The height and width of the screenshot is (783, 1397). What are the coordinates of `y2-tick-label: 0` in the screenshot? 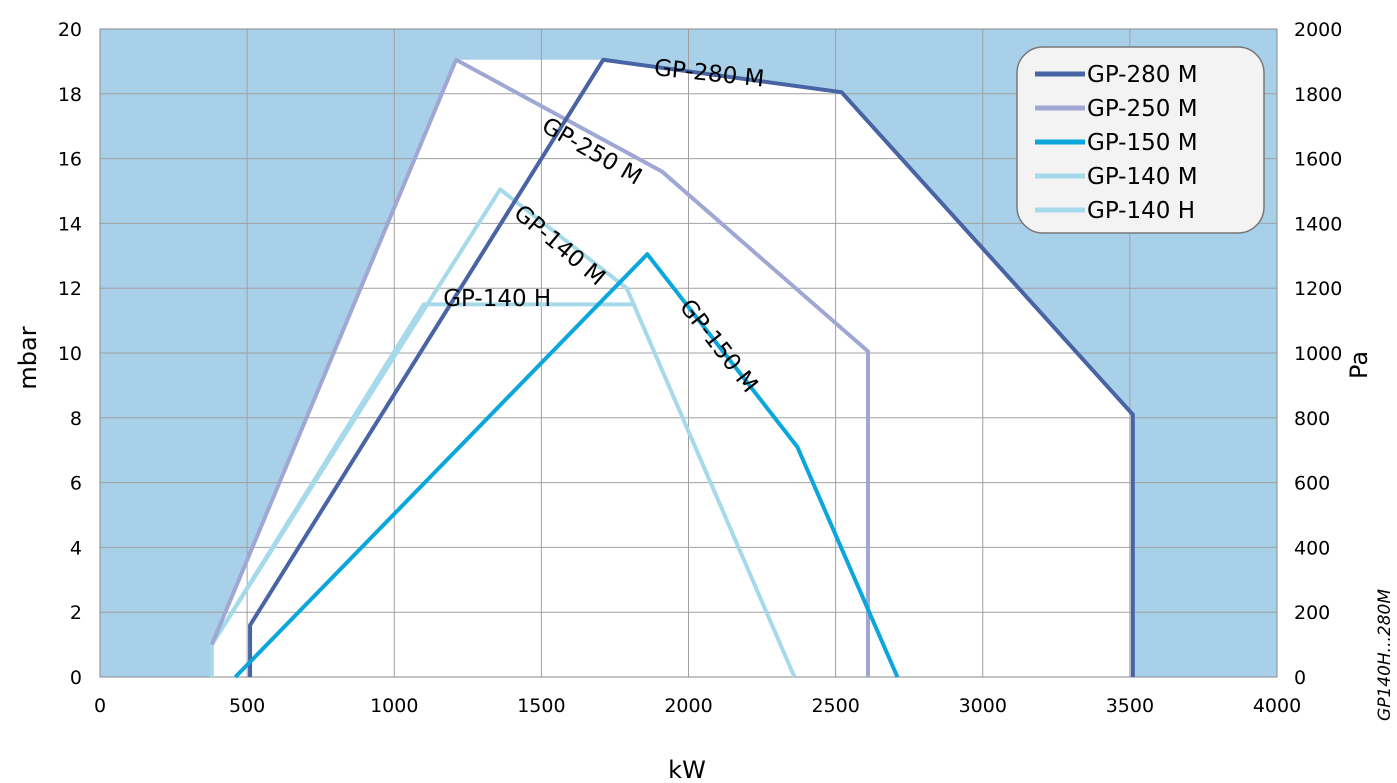 It's located at (1300, 678).